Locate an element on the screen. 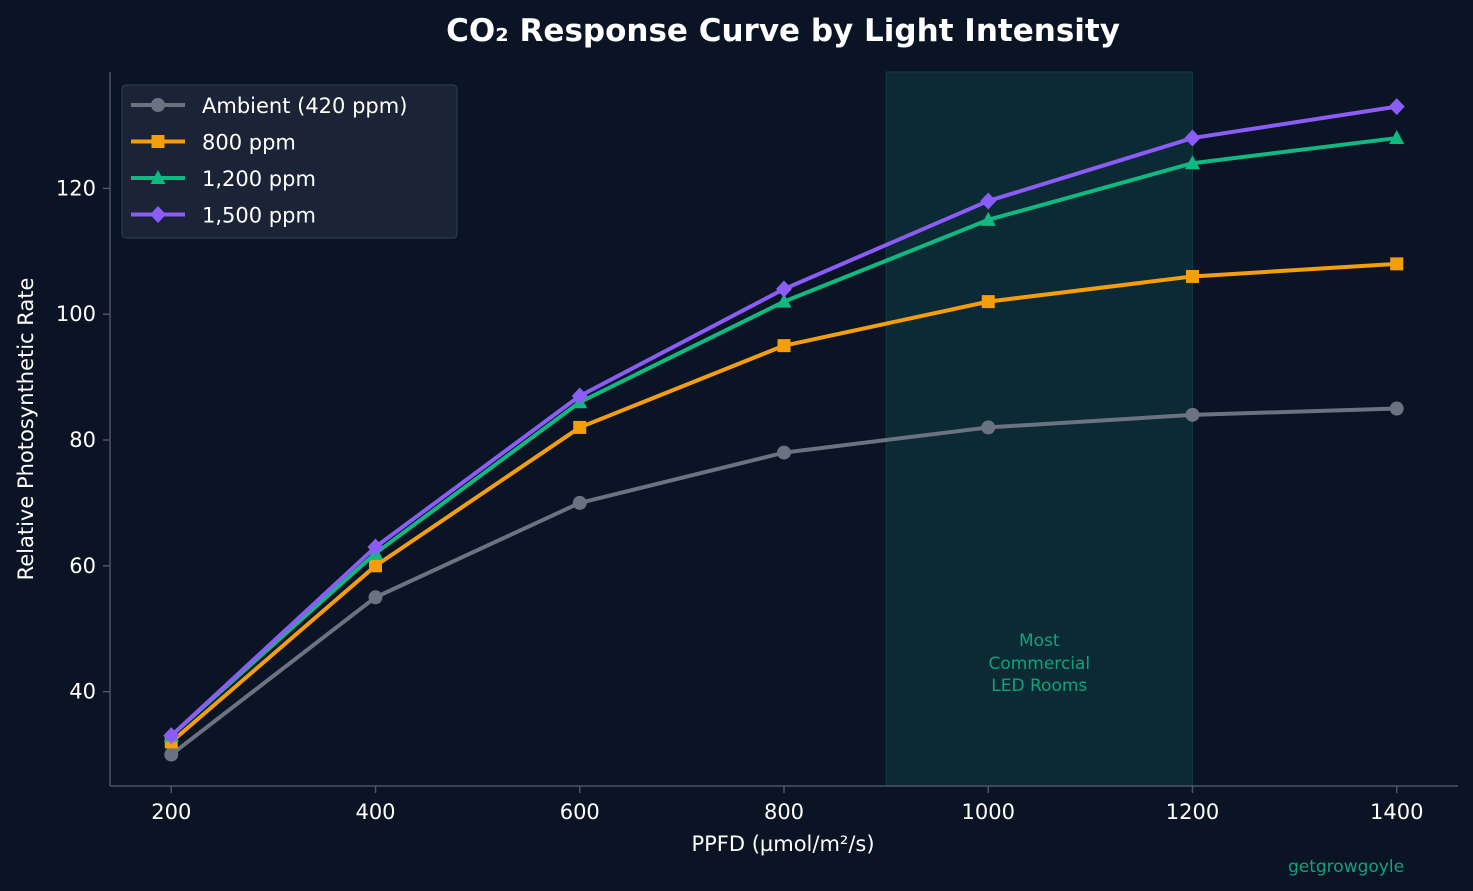 This screenshot has width=1473, height=891. x-tick-label: 600 is located at coordinates (580, 812).